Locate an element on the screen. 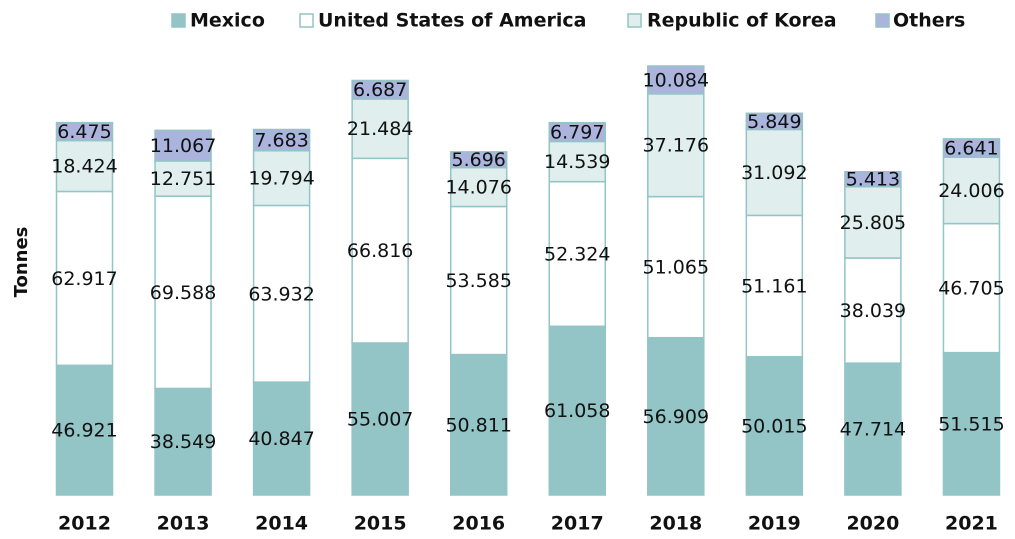  legend-label: Mexico is located at coordinates (227, 21).